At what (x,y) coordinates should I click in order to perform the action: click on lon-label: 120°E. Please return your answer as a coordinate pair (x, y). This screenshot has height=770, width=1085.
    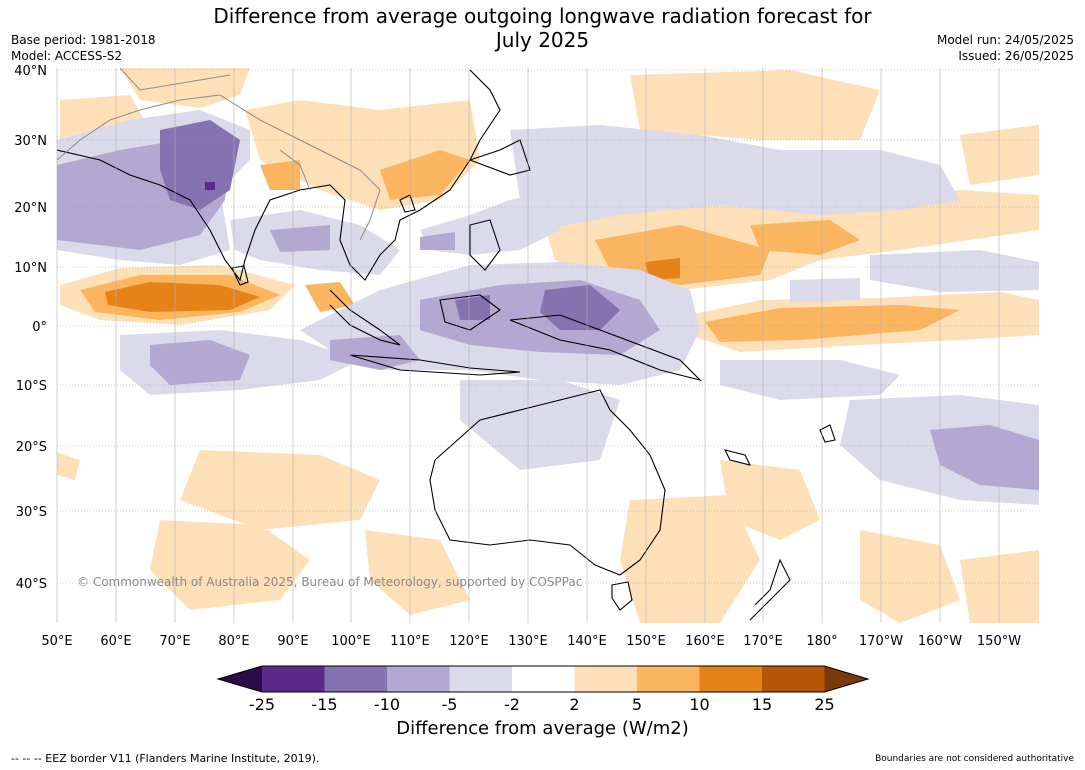
    Looking at the image, I should click on (469, 641).